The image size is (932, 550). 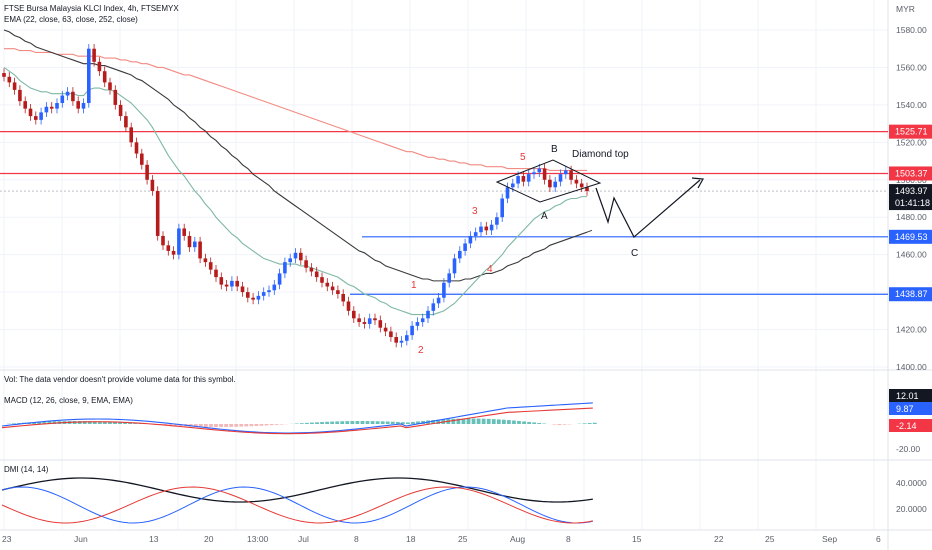 I want to click on price-tick: 1460.00, so click(x=911, y=255).